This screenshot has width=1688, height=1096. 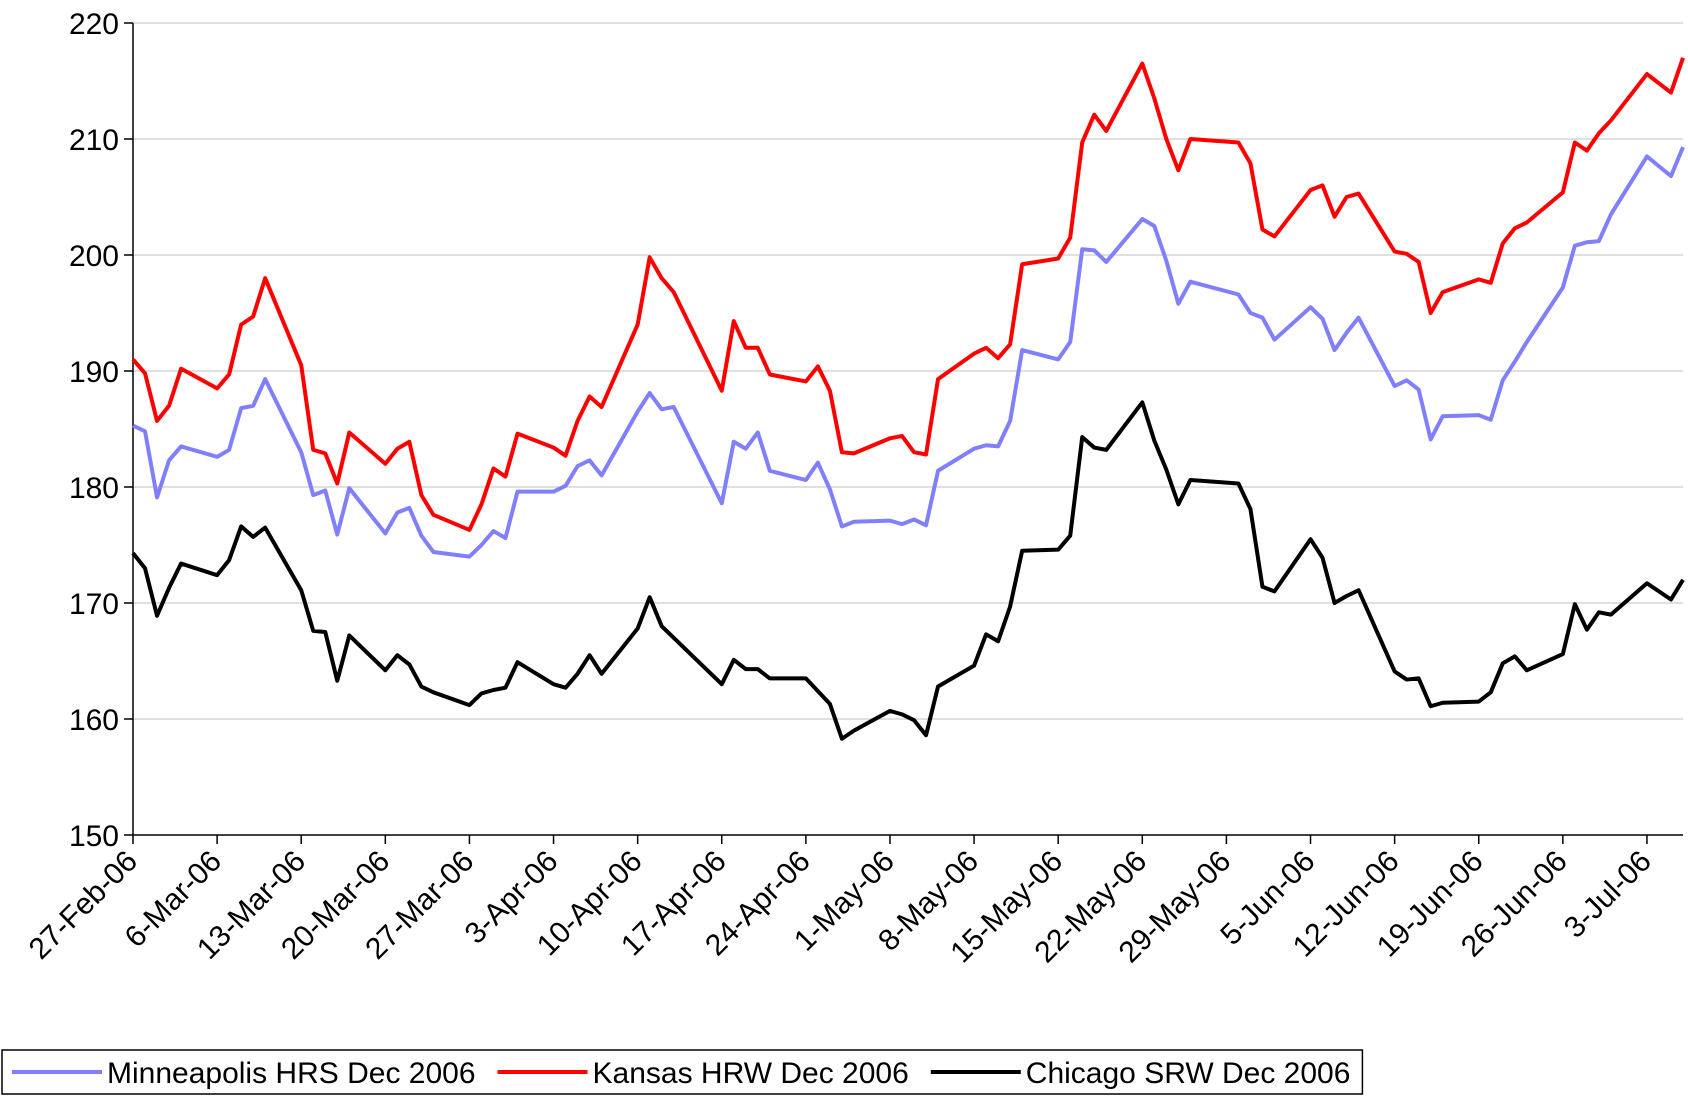 What do you see at coordinates (1188, 1073) in the screenshot?
I see `legend-label: Chicago SRW Dec 2006` at bounding box center [1188, 1073].